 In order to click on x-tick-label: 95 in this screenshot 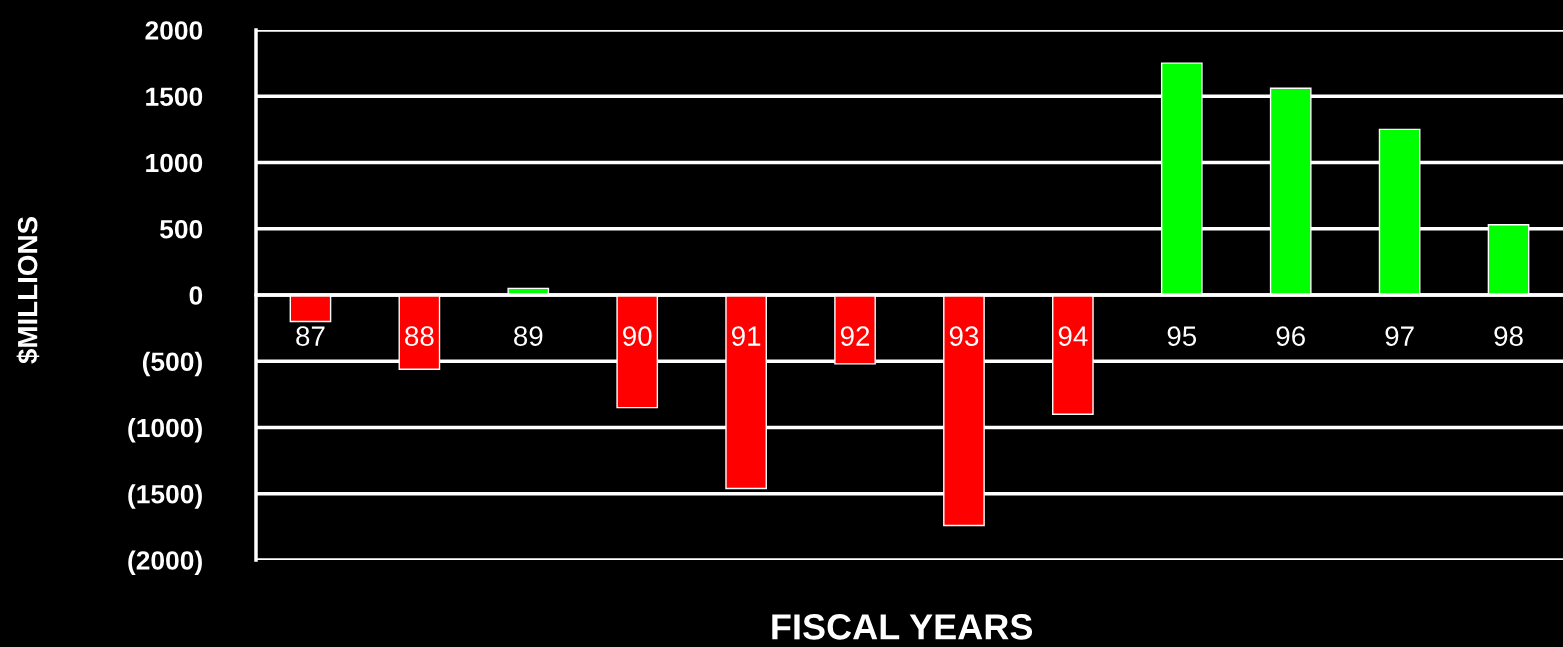, I will do `click(1182, 336)`.